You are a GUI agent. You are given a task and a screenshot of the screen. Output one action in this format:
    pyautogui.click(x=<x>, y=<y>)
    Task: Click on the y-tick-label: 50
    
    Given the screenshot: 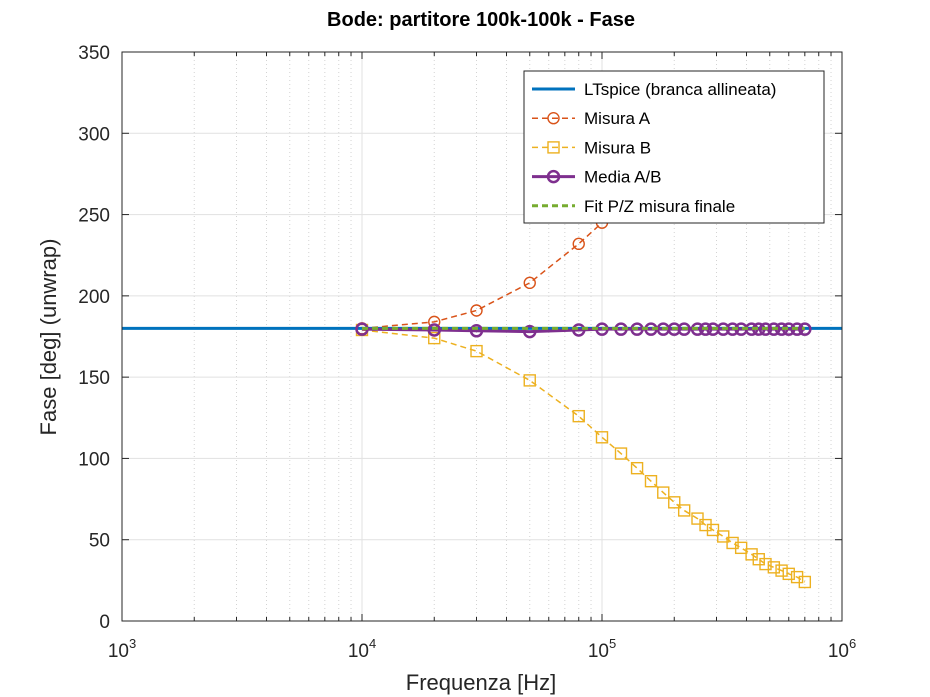 What is the action you would take?
    pyautogui.click(x=99, y=541)
    